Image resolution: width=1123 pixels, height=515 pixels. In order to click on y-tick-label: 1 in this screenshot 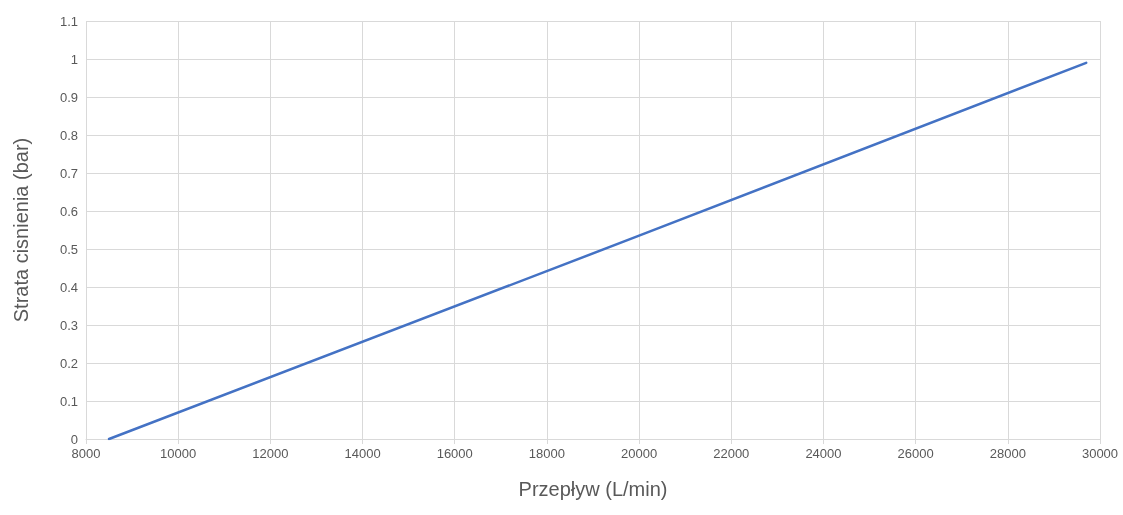, I will do `click(74, 59)`.